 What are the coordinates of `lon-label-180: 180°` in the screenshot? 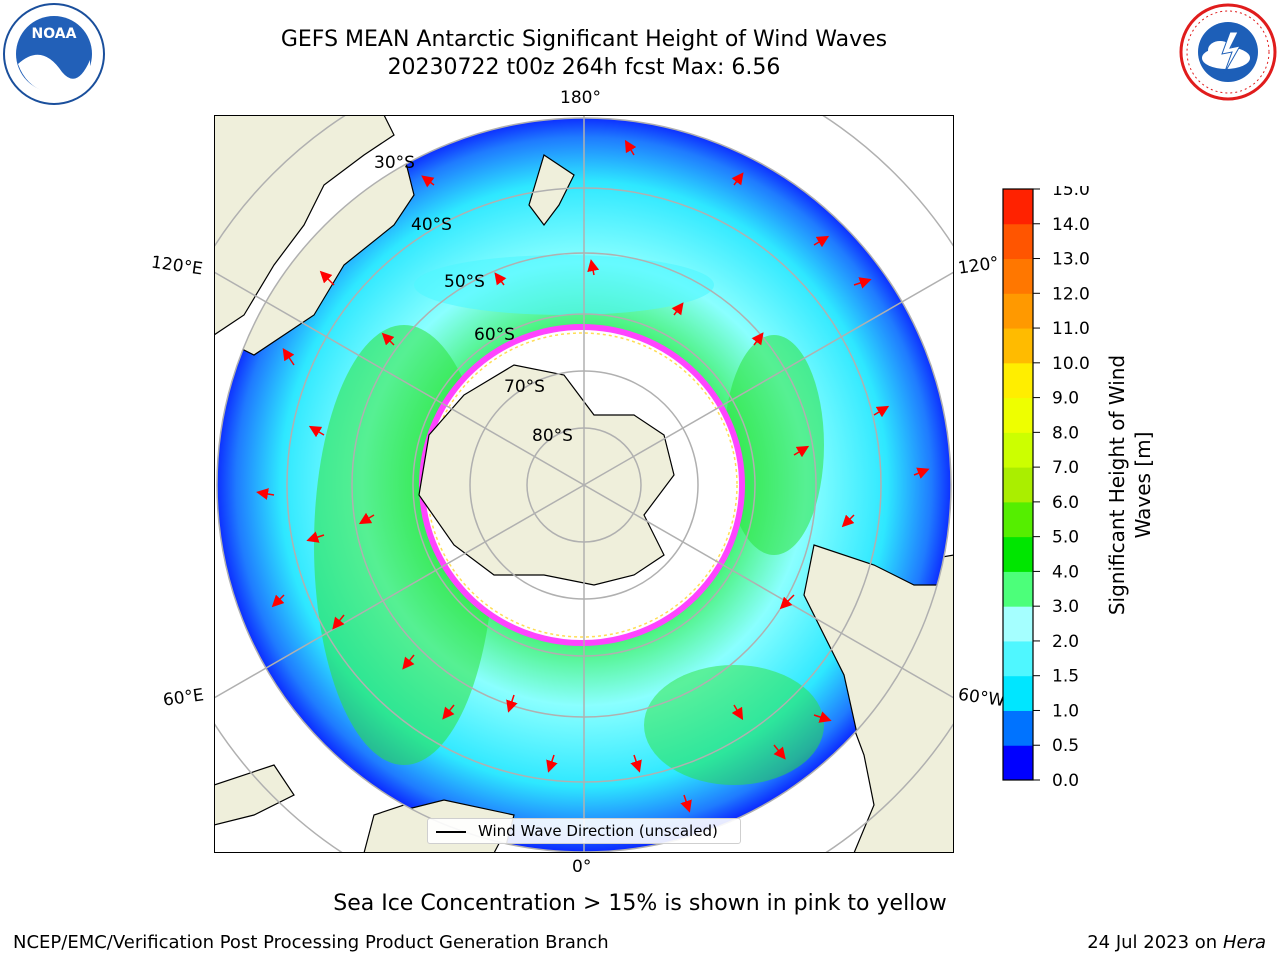 It's located at (580, 98).